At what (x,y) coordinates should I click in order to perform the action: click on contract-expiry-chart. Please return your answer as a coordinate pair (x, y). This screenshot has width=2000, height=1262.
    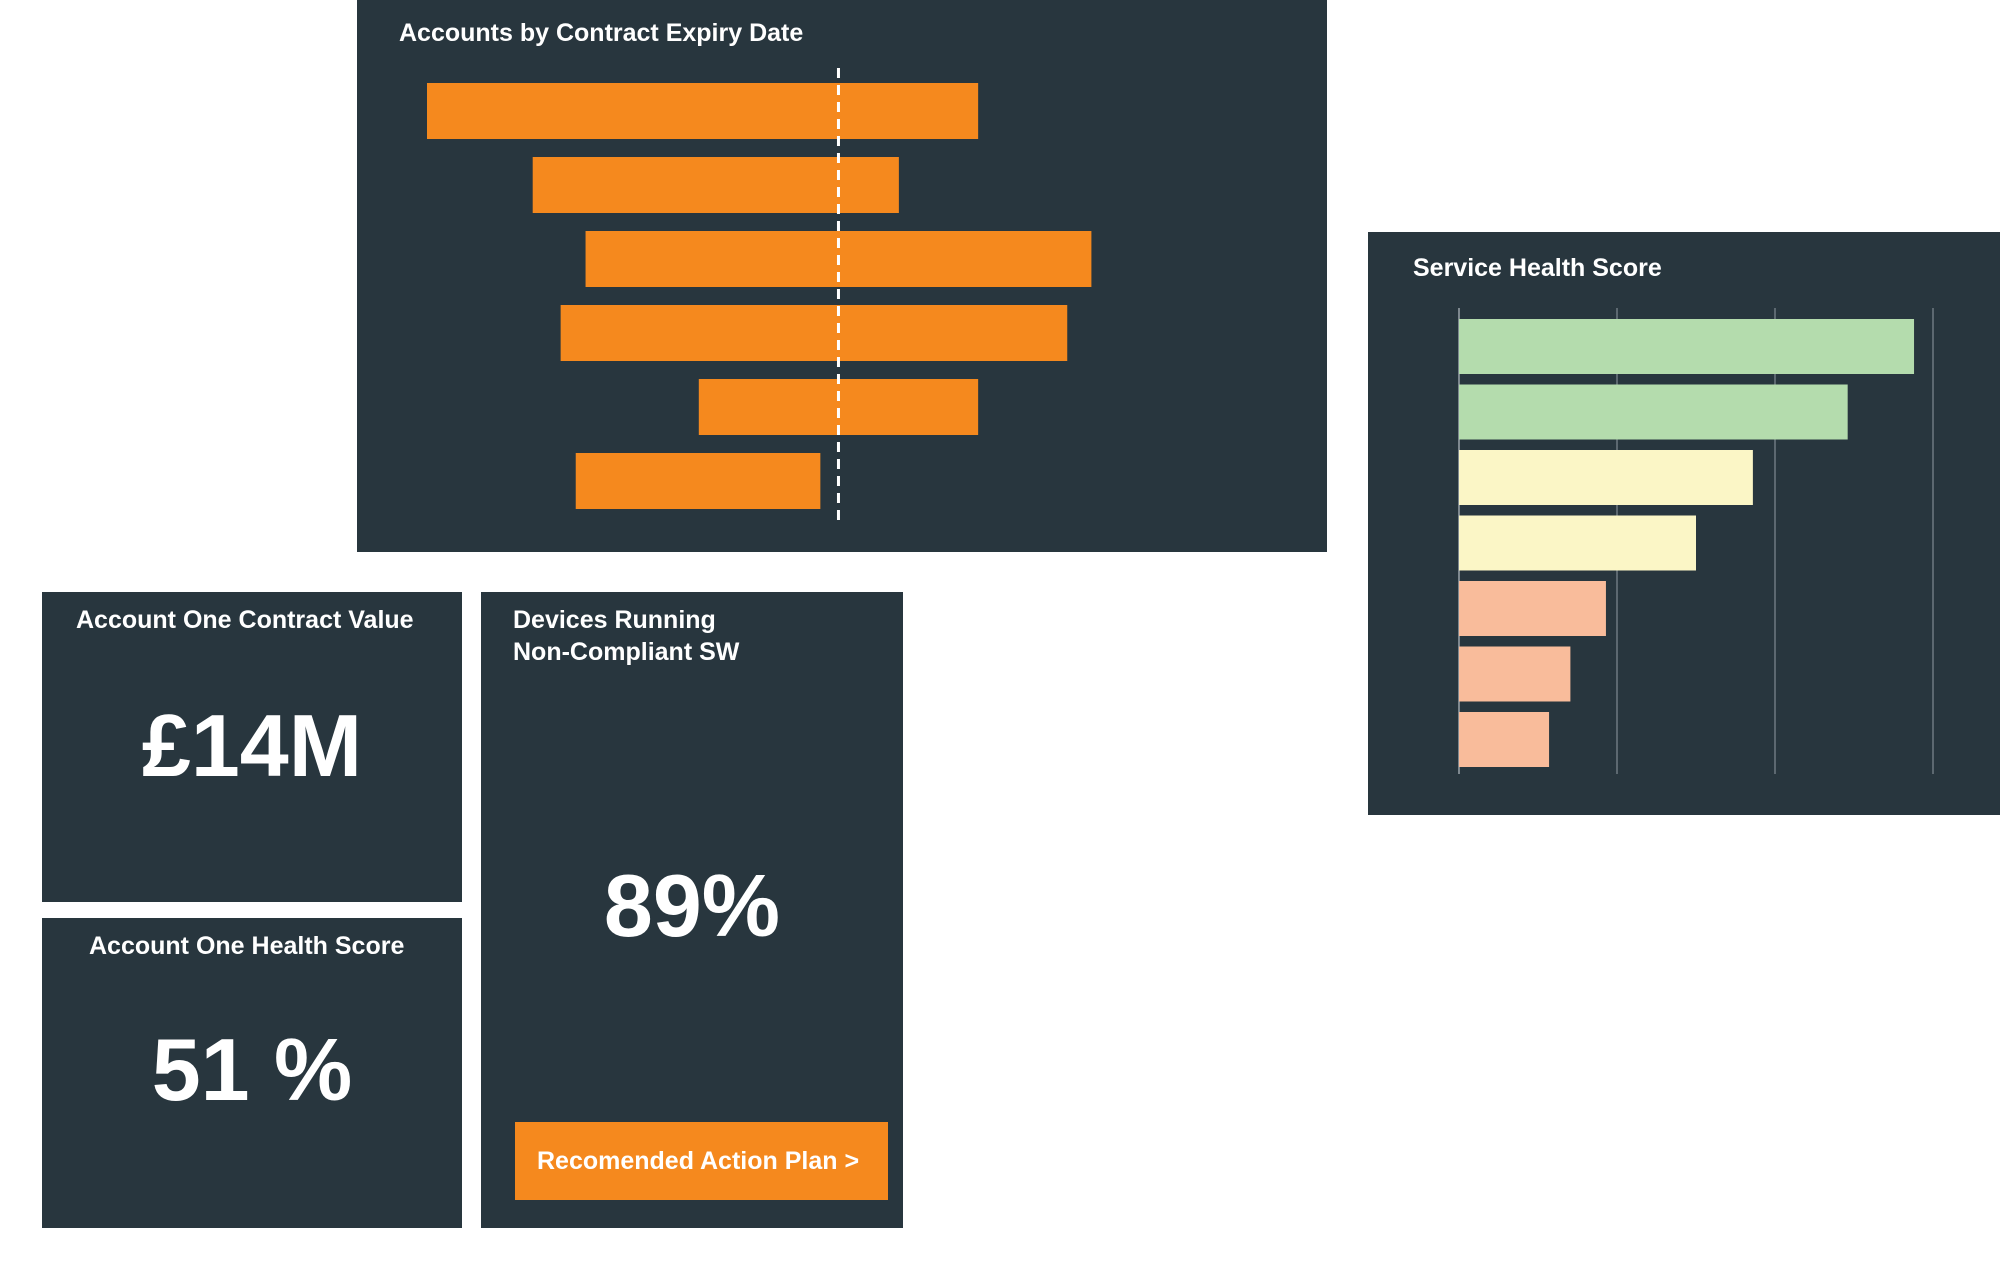
    Looking at the image, I should click on (759, 296).